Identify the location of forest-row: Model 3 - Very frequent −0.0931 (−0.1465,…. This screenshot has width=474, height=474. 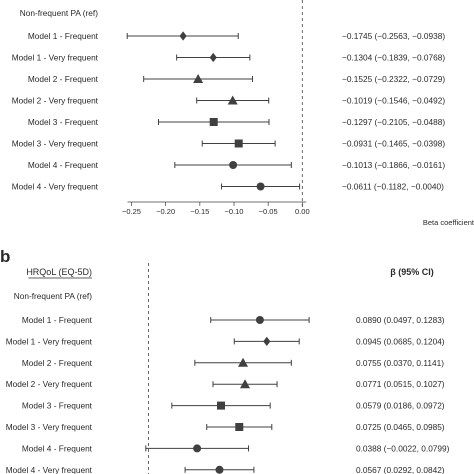
(229, 144).